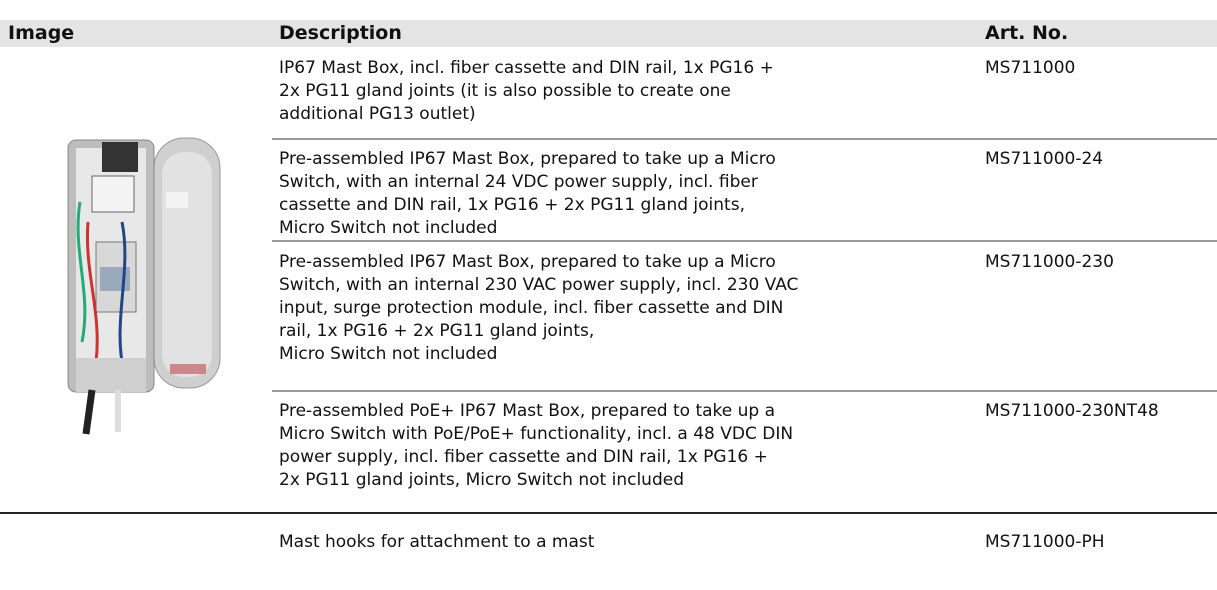 The height and width of the screenshot is (590, 1217). I want to click on description-line: rail, 1x PG16 + 2x PG11 gland joints,, so click(437, 330).